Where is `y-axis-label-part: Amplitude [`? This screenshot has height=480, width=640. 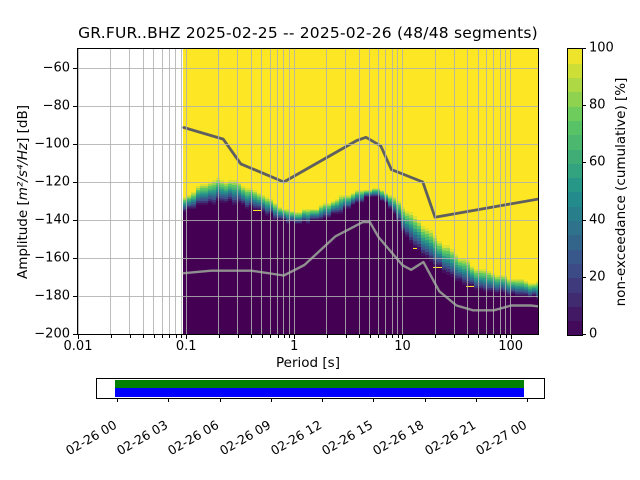
y-axis-label-part: Amplitude [ is located at coordinates (23, 240).